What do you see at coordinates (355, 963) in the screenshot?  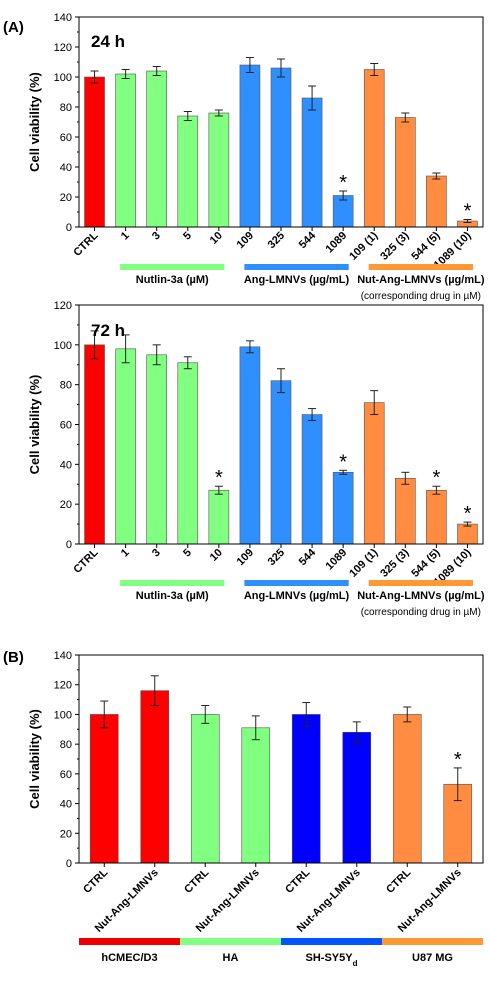 I see `group-label-subscript: d` at bounding box center [355, 963].